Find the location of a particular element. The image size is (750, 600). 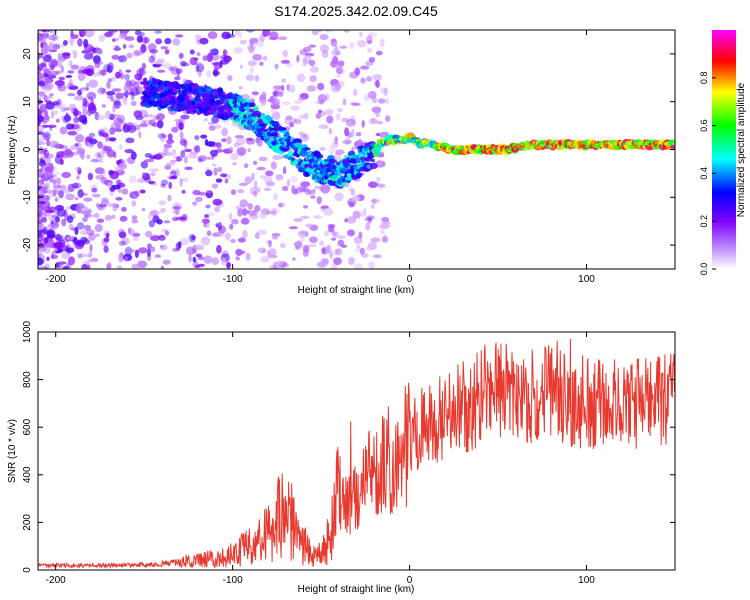

colorbar-tick-label: 0.8 is located at coordinates (704, 78).